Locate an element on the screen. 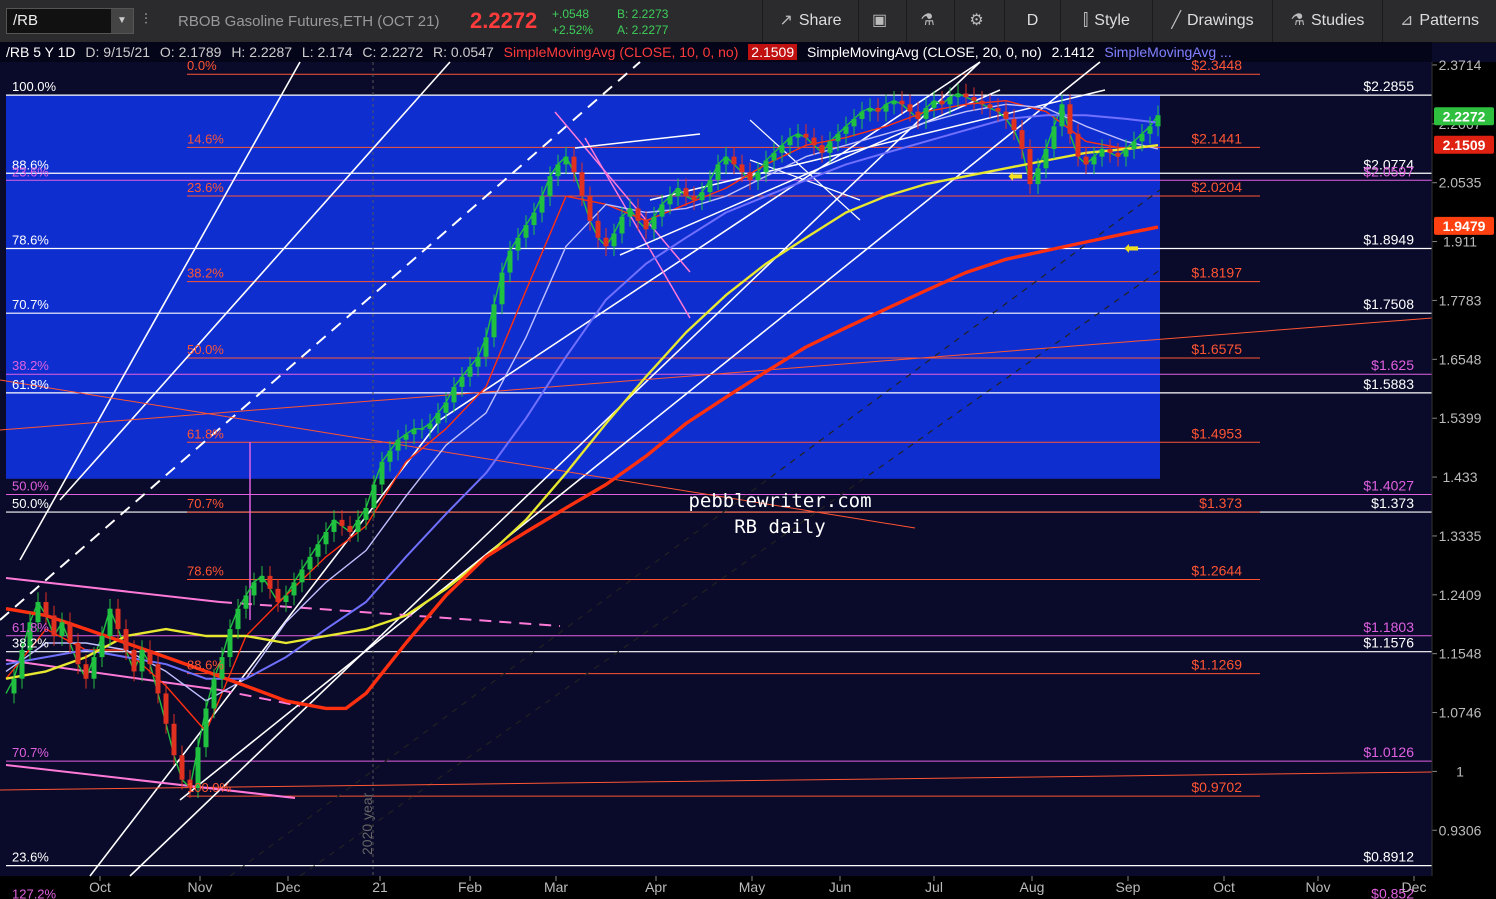 This screenshot has width=1496, height=899. fib-magenta-price: $1.4027 is located at coordinates (1388, 486).